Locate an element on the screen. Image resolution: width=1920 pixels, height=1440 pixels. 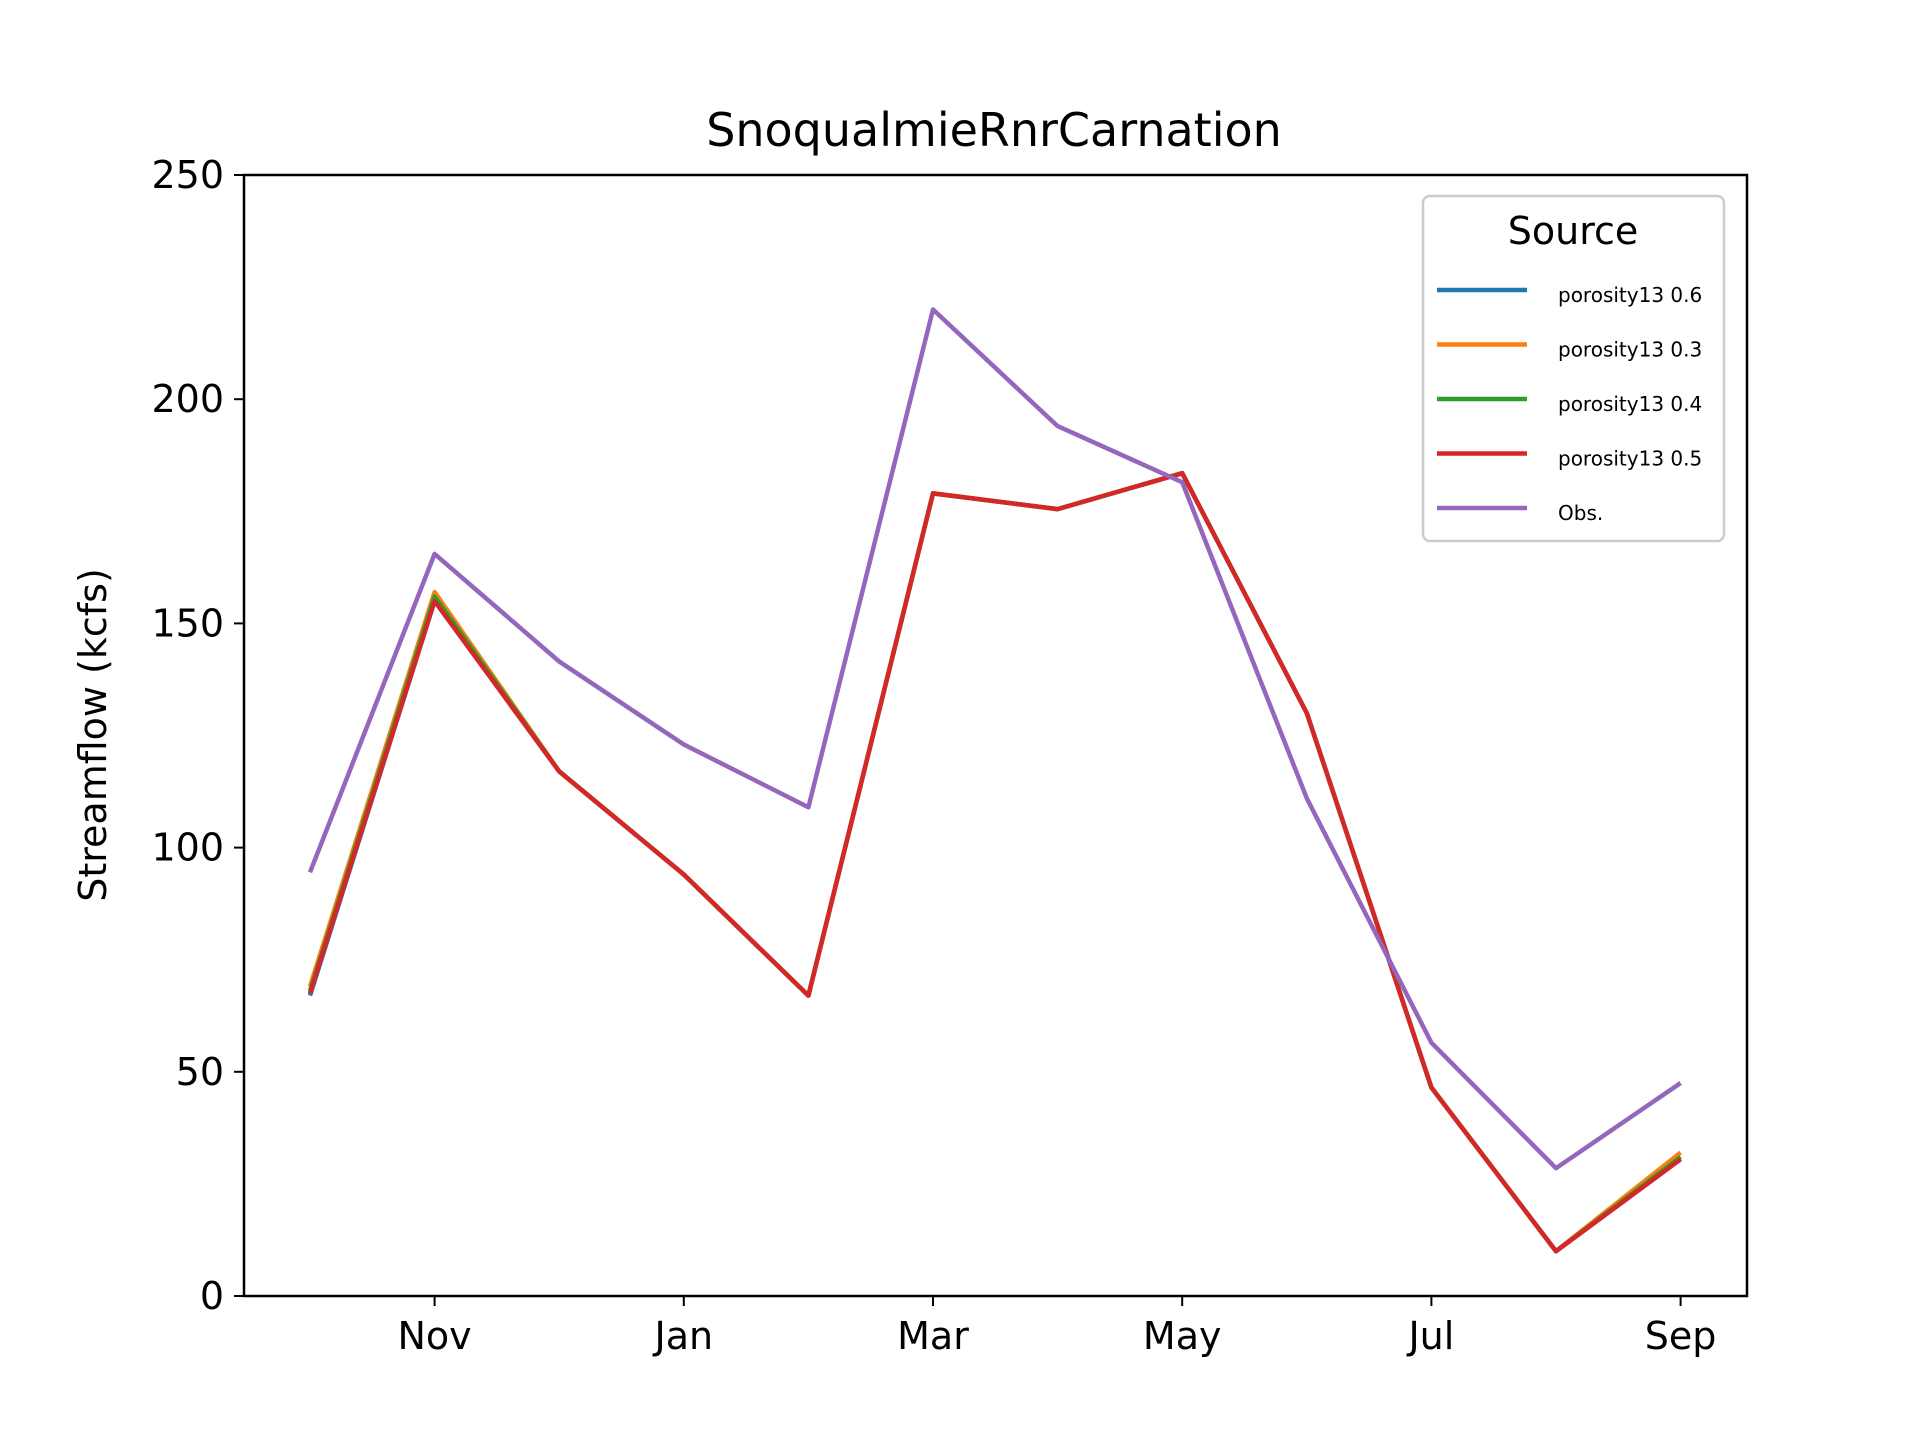
x-tick-label: May is located at coordinates (1182, 1336).